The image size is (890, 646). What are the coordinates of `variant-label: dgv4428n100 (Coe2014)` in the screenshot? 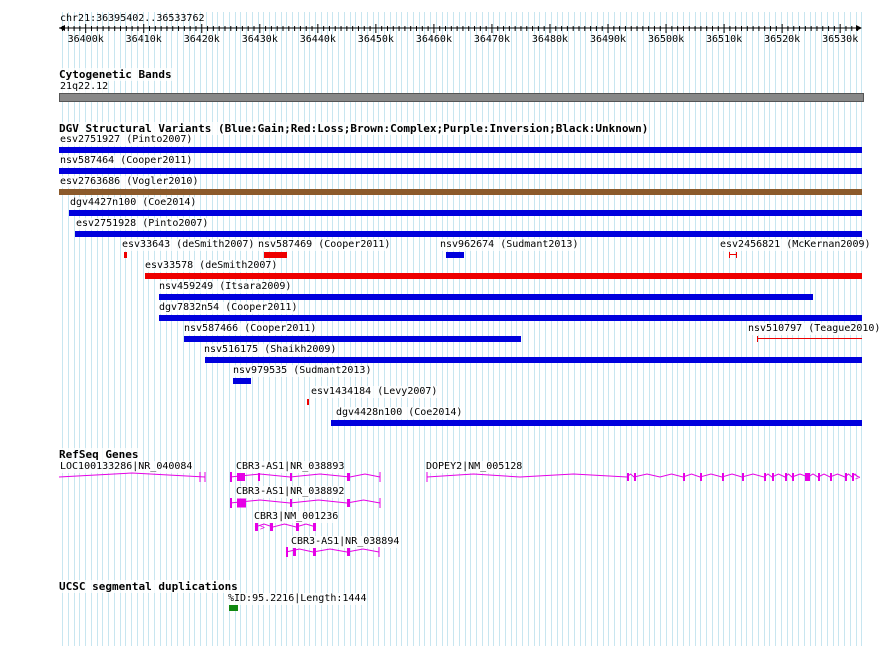 It's located at (399, 413).